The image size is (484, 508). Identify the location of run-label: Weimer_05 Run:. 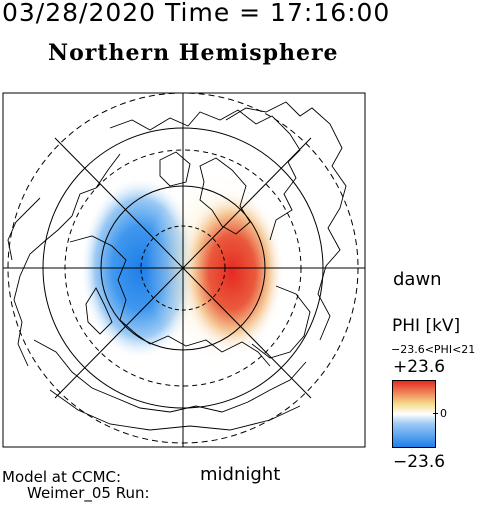
(88, 493).